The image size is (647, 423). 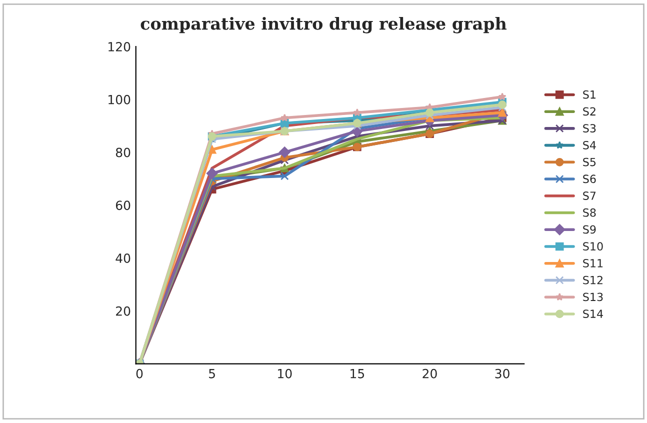 What do you see at coordinates (123, 205) in the screenshot?
I see `y-tick-label: 60` at bounding box center [123, 205].